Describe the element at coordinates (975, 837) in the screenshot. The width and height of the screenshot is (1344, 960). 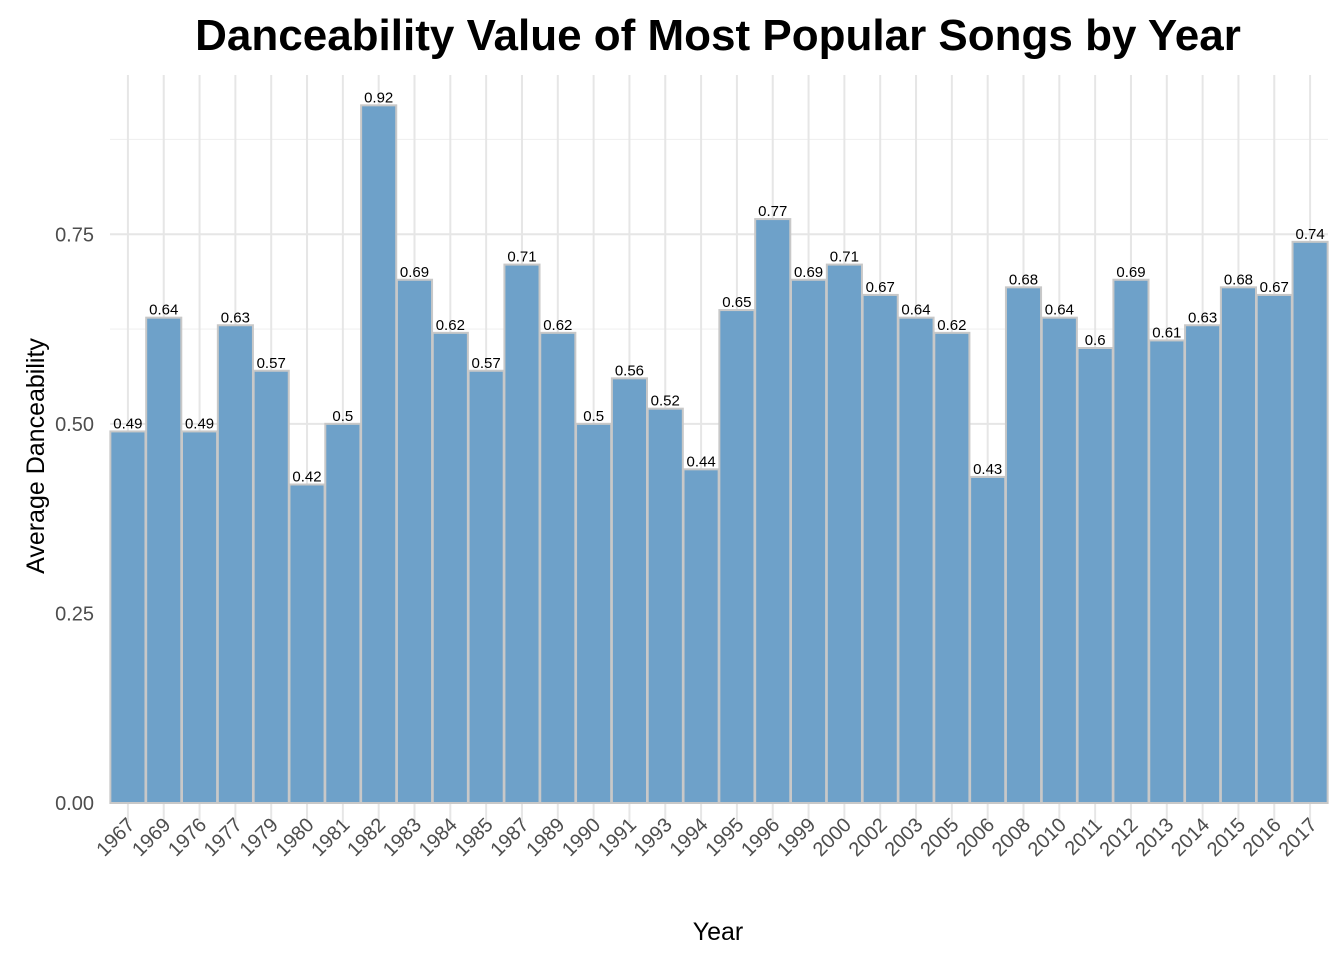
I see `x-tick-label: 2006` at that location.